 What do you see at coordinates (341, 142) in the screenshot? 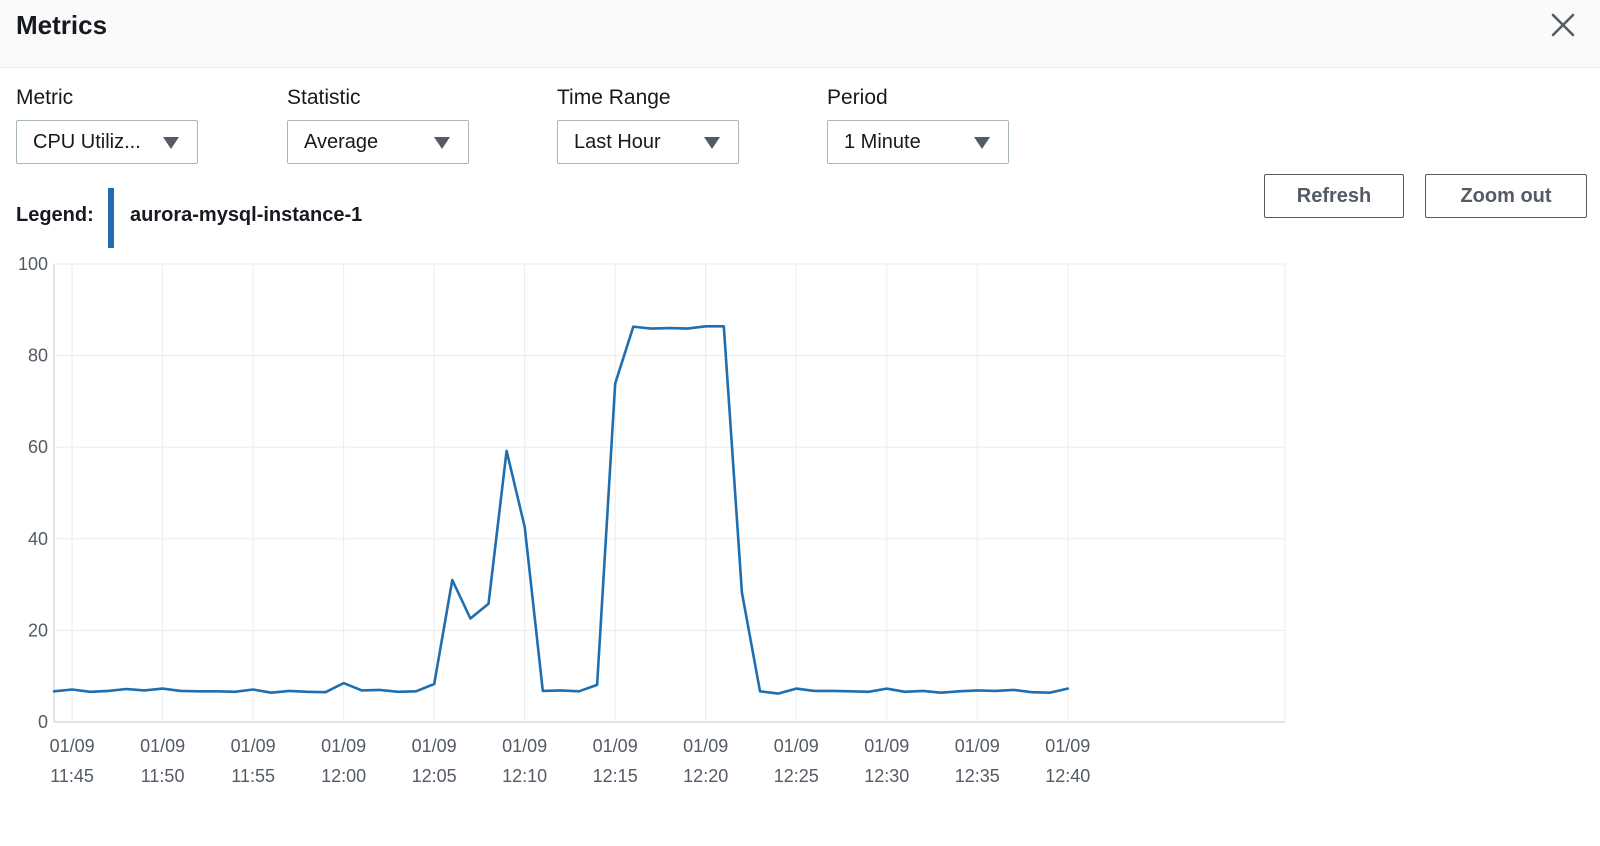
I see `statistic-select-value: Average` at bounding box center [341, 142].